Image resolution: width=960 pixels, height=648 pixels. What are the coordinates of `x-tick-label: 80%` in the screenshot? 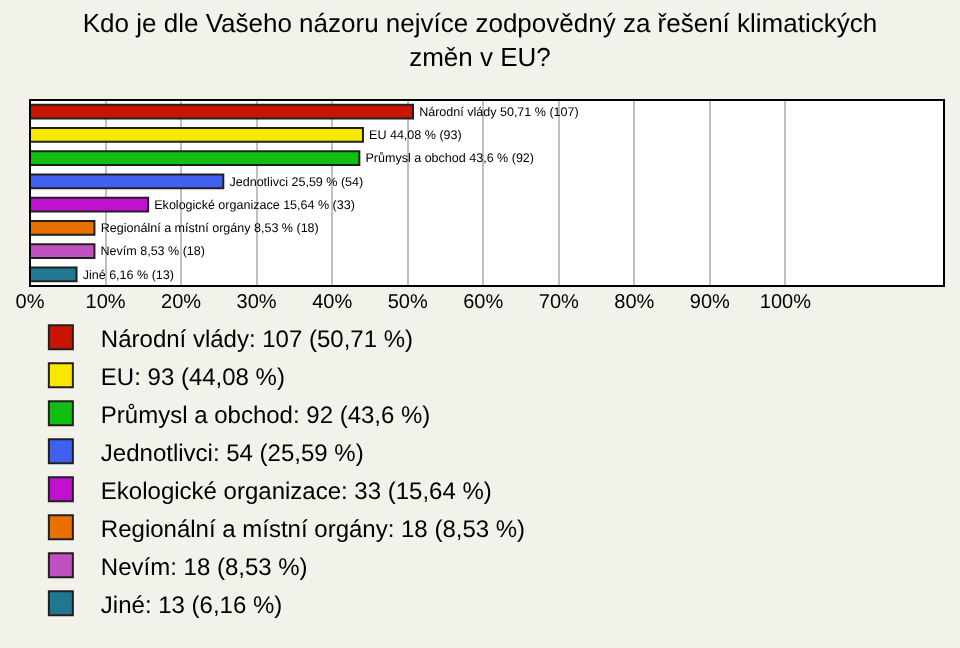 It's located at (634, 303).